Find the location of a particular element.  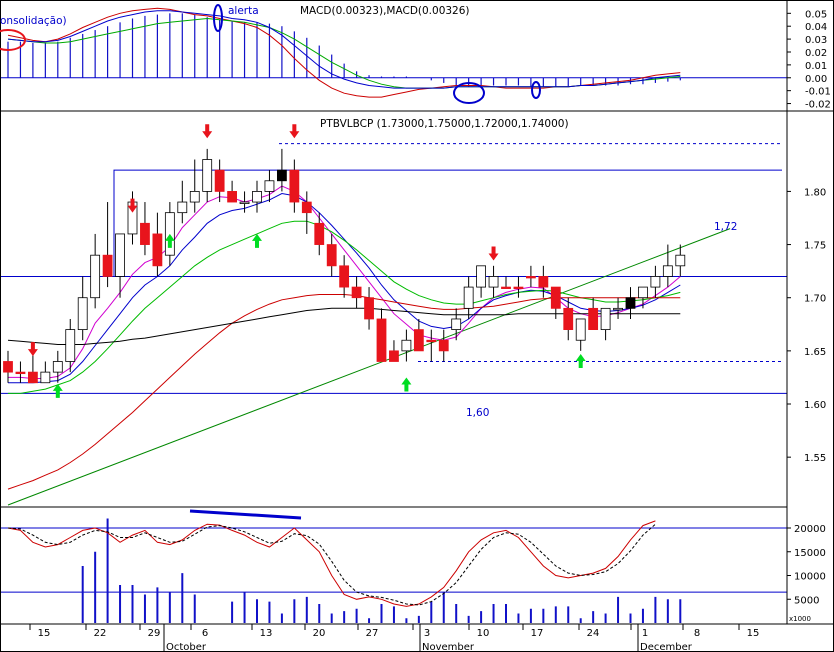

price-y-tick-label: 1.80 is located at coordinates (815, 192).